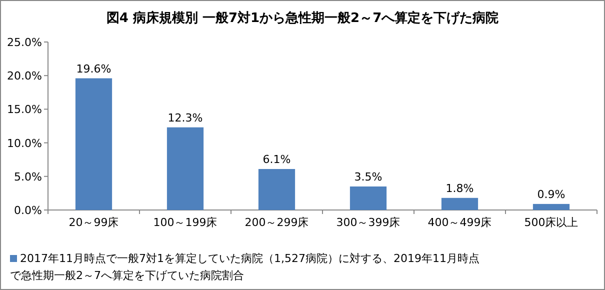 The image size is (605, 290). Describe the element at coordinates (460, 188) in the screenshot. I see `data-label: 1.8%` at that location.